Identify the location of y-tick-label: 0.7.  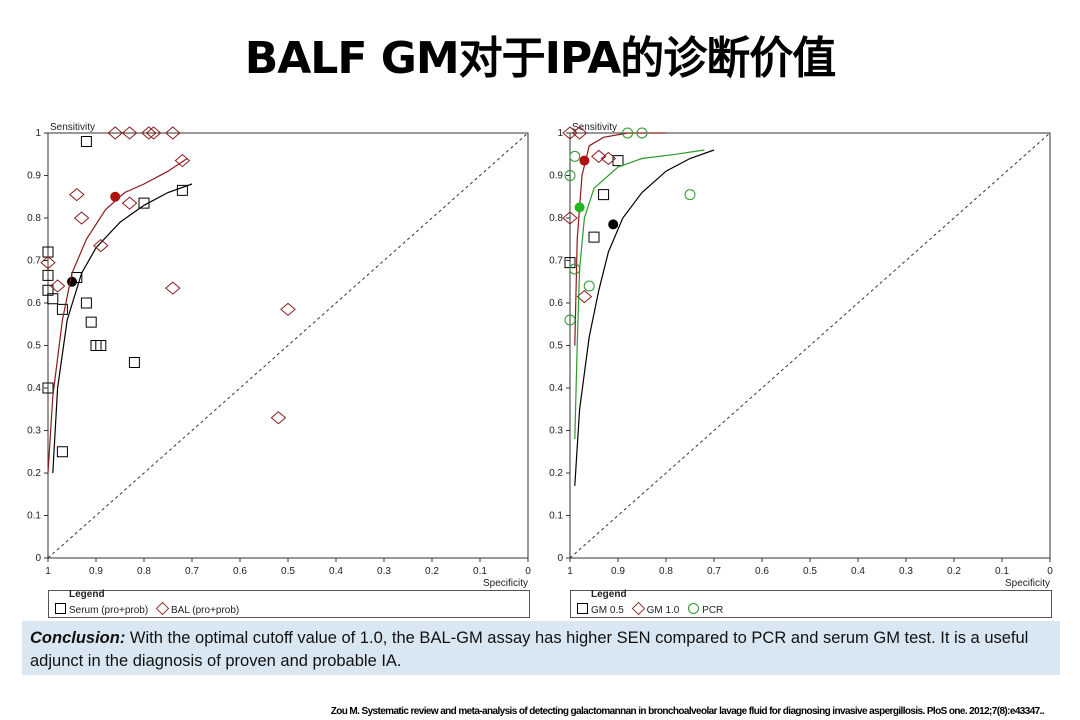
(34, 261).